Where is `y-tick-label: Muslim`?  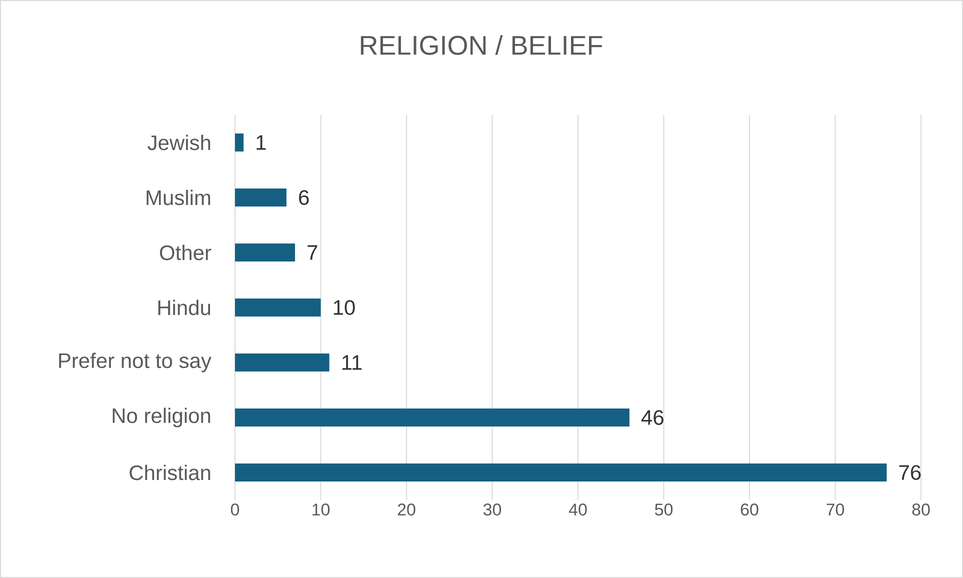
y-tick-label: Muslim is located at coordinates (178, 198).